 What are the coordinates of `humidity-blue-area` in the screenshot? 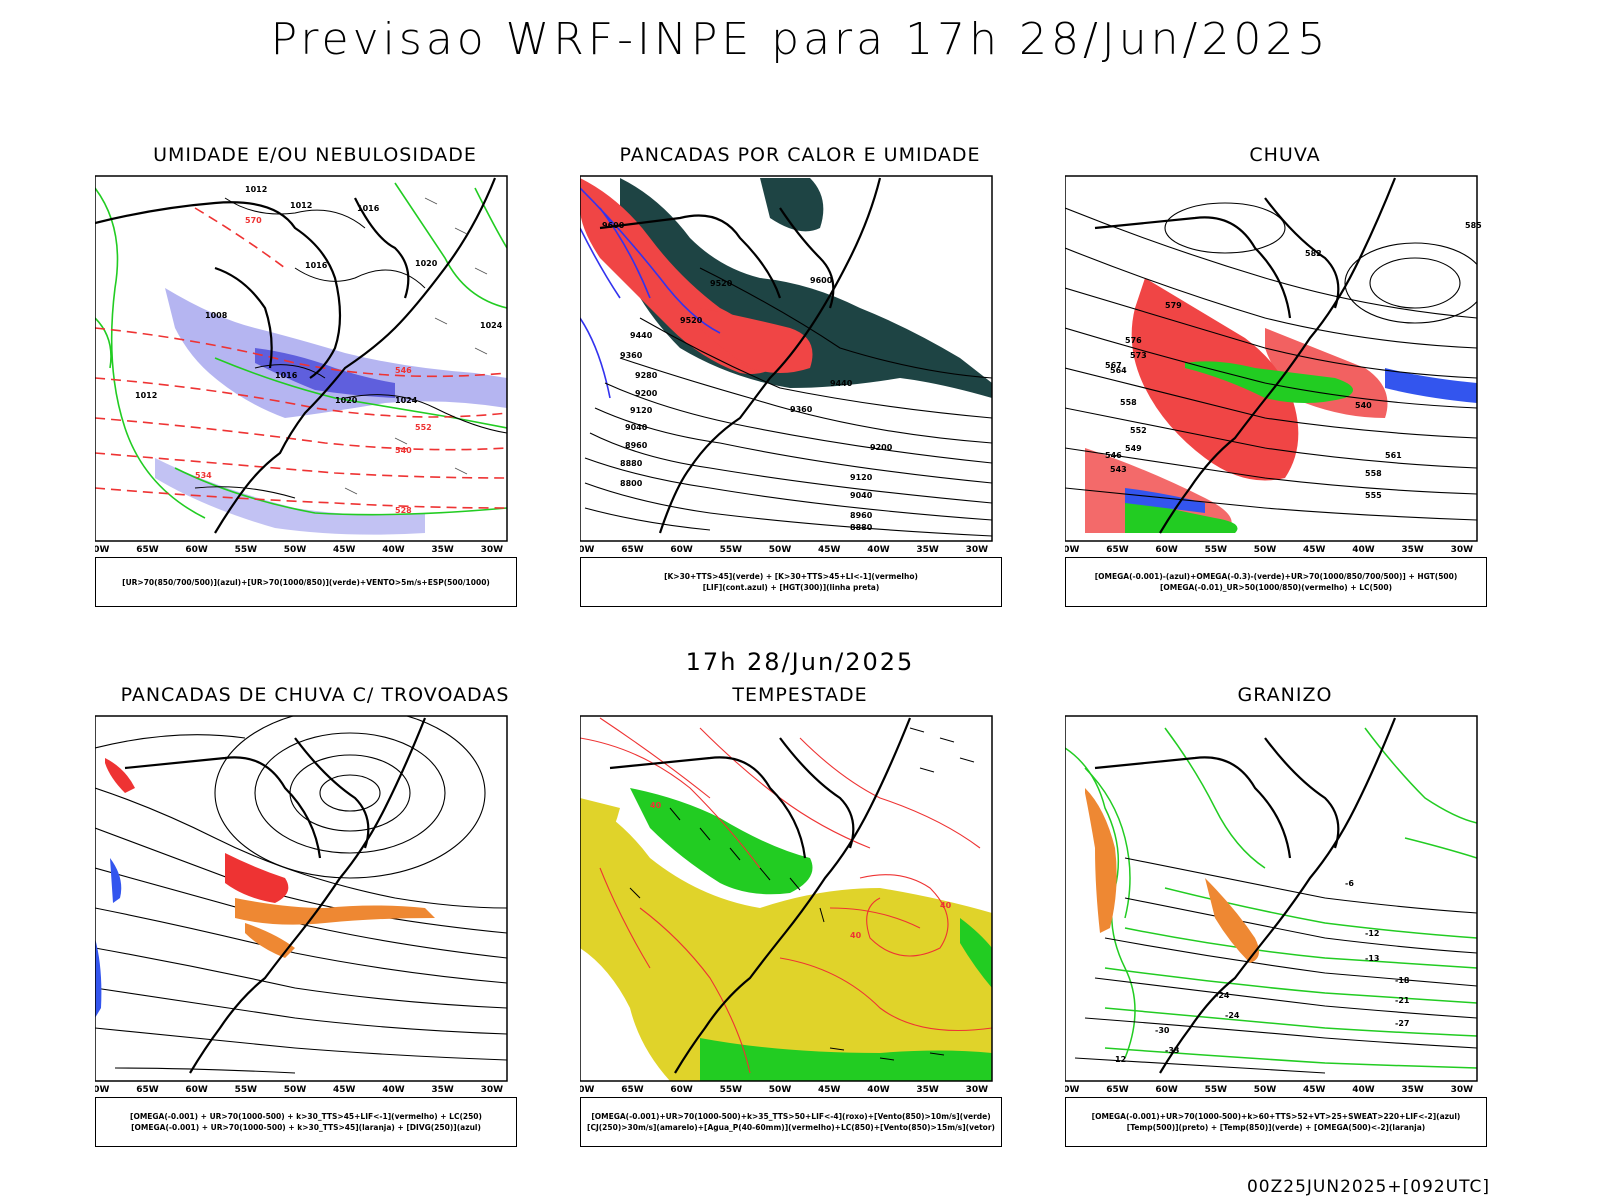 It's located at (336, 353).